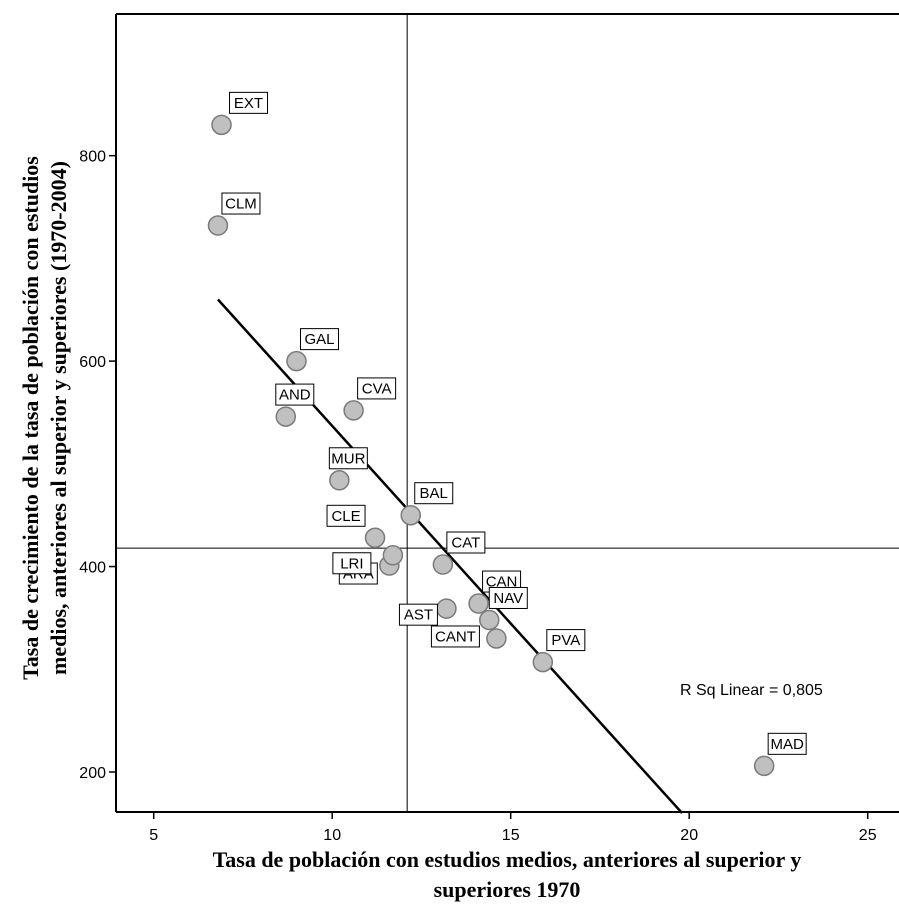  Describe the element at coordinates (446, 608) in the screenshot. I see `data-point-ast` at that location.